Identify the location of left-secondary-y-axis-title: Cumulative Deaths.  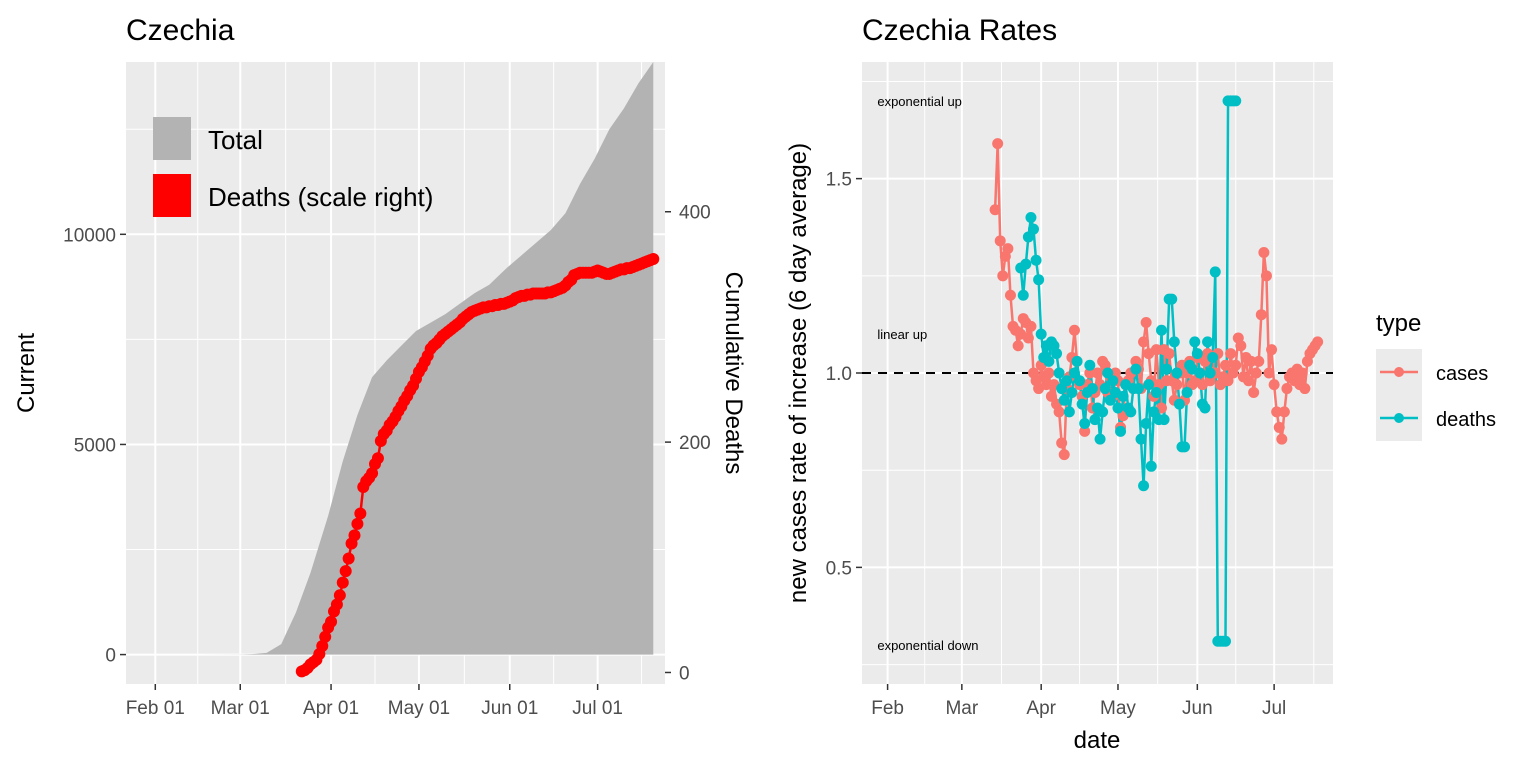
(733, 373).